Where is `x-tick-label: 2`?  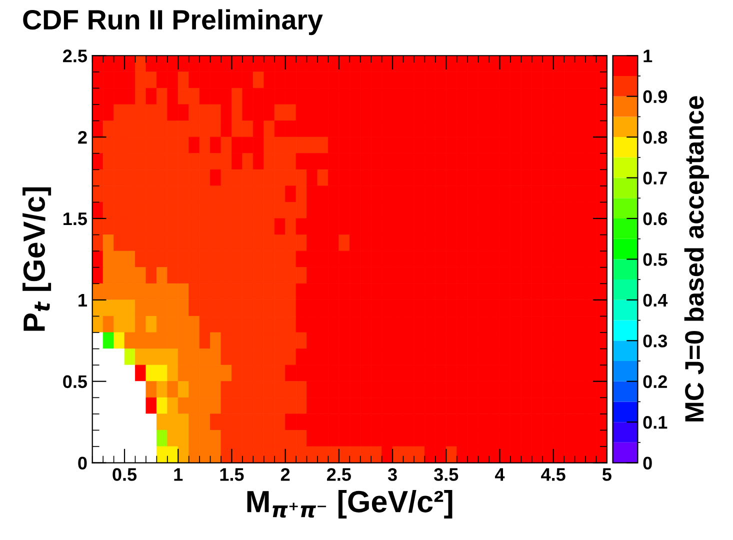
x-tick-label: 2 is located at coordinates (285, 474).